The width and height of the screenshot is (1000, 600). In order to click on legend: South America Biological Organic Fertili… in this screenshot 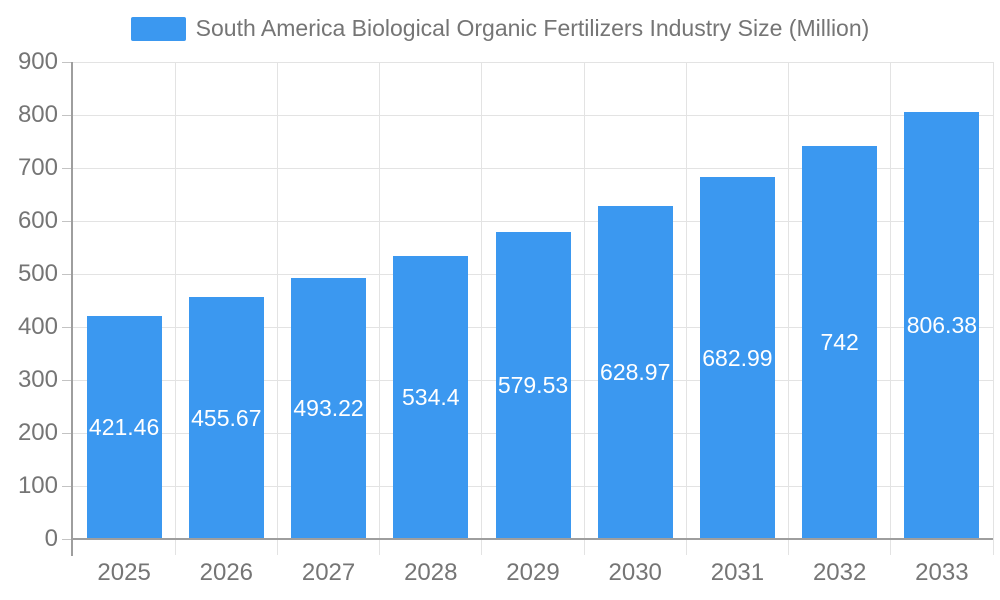, I will do `click(500, 28)`.